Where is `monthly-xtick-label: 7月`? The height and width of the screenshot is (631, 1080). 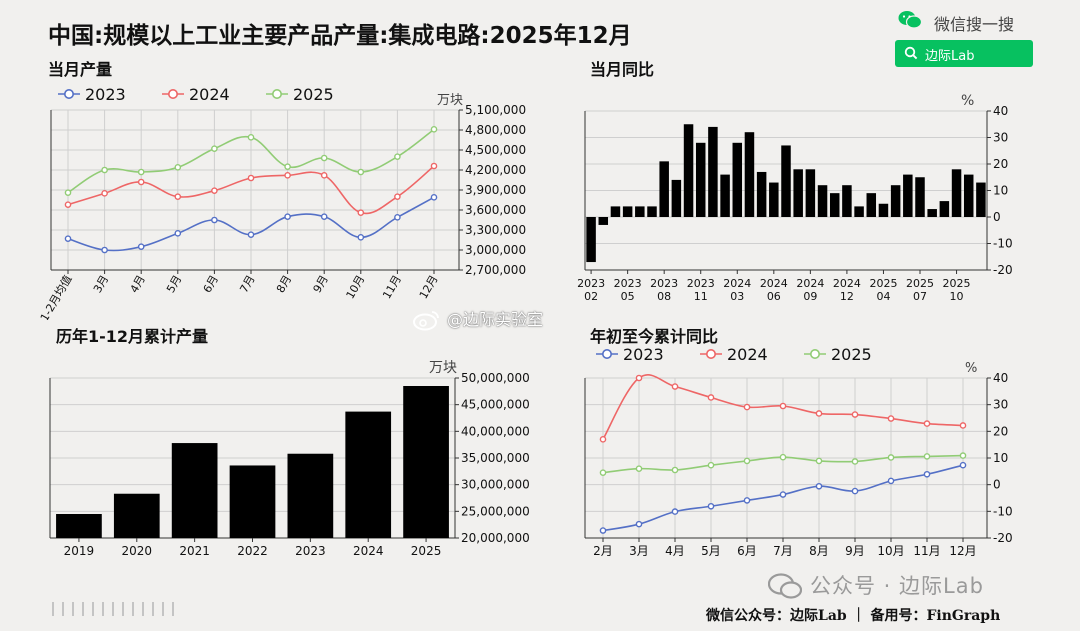 monthly-xtick-label: 7月 is located at coordinates (247, 284).